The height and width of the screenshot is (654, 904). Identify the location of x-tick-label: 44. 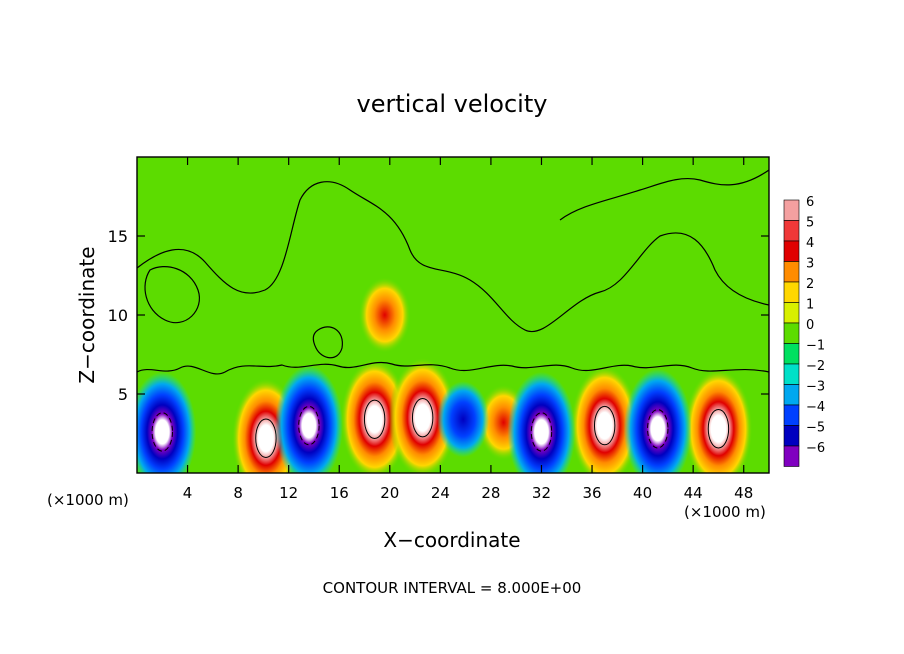
(693, 493).